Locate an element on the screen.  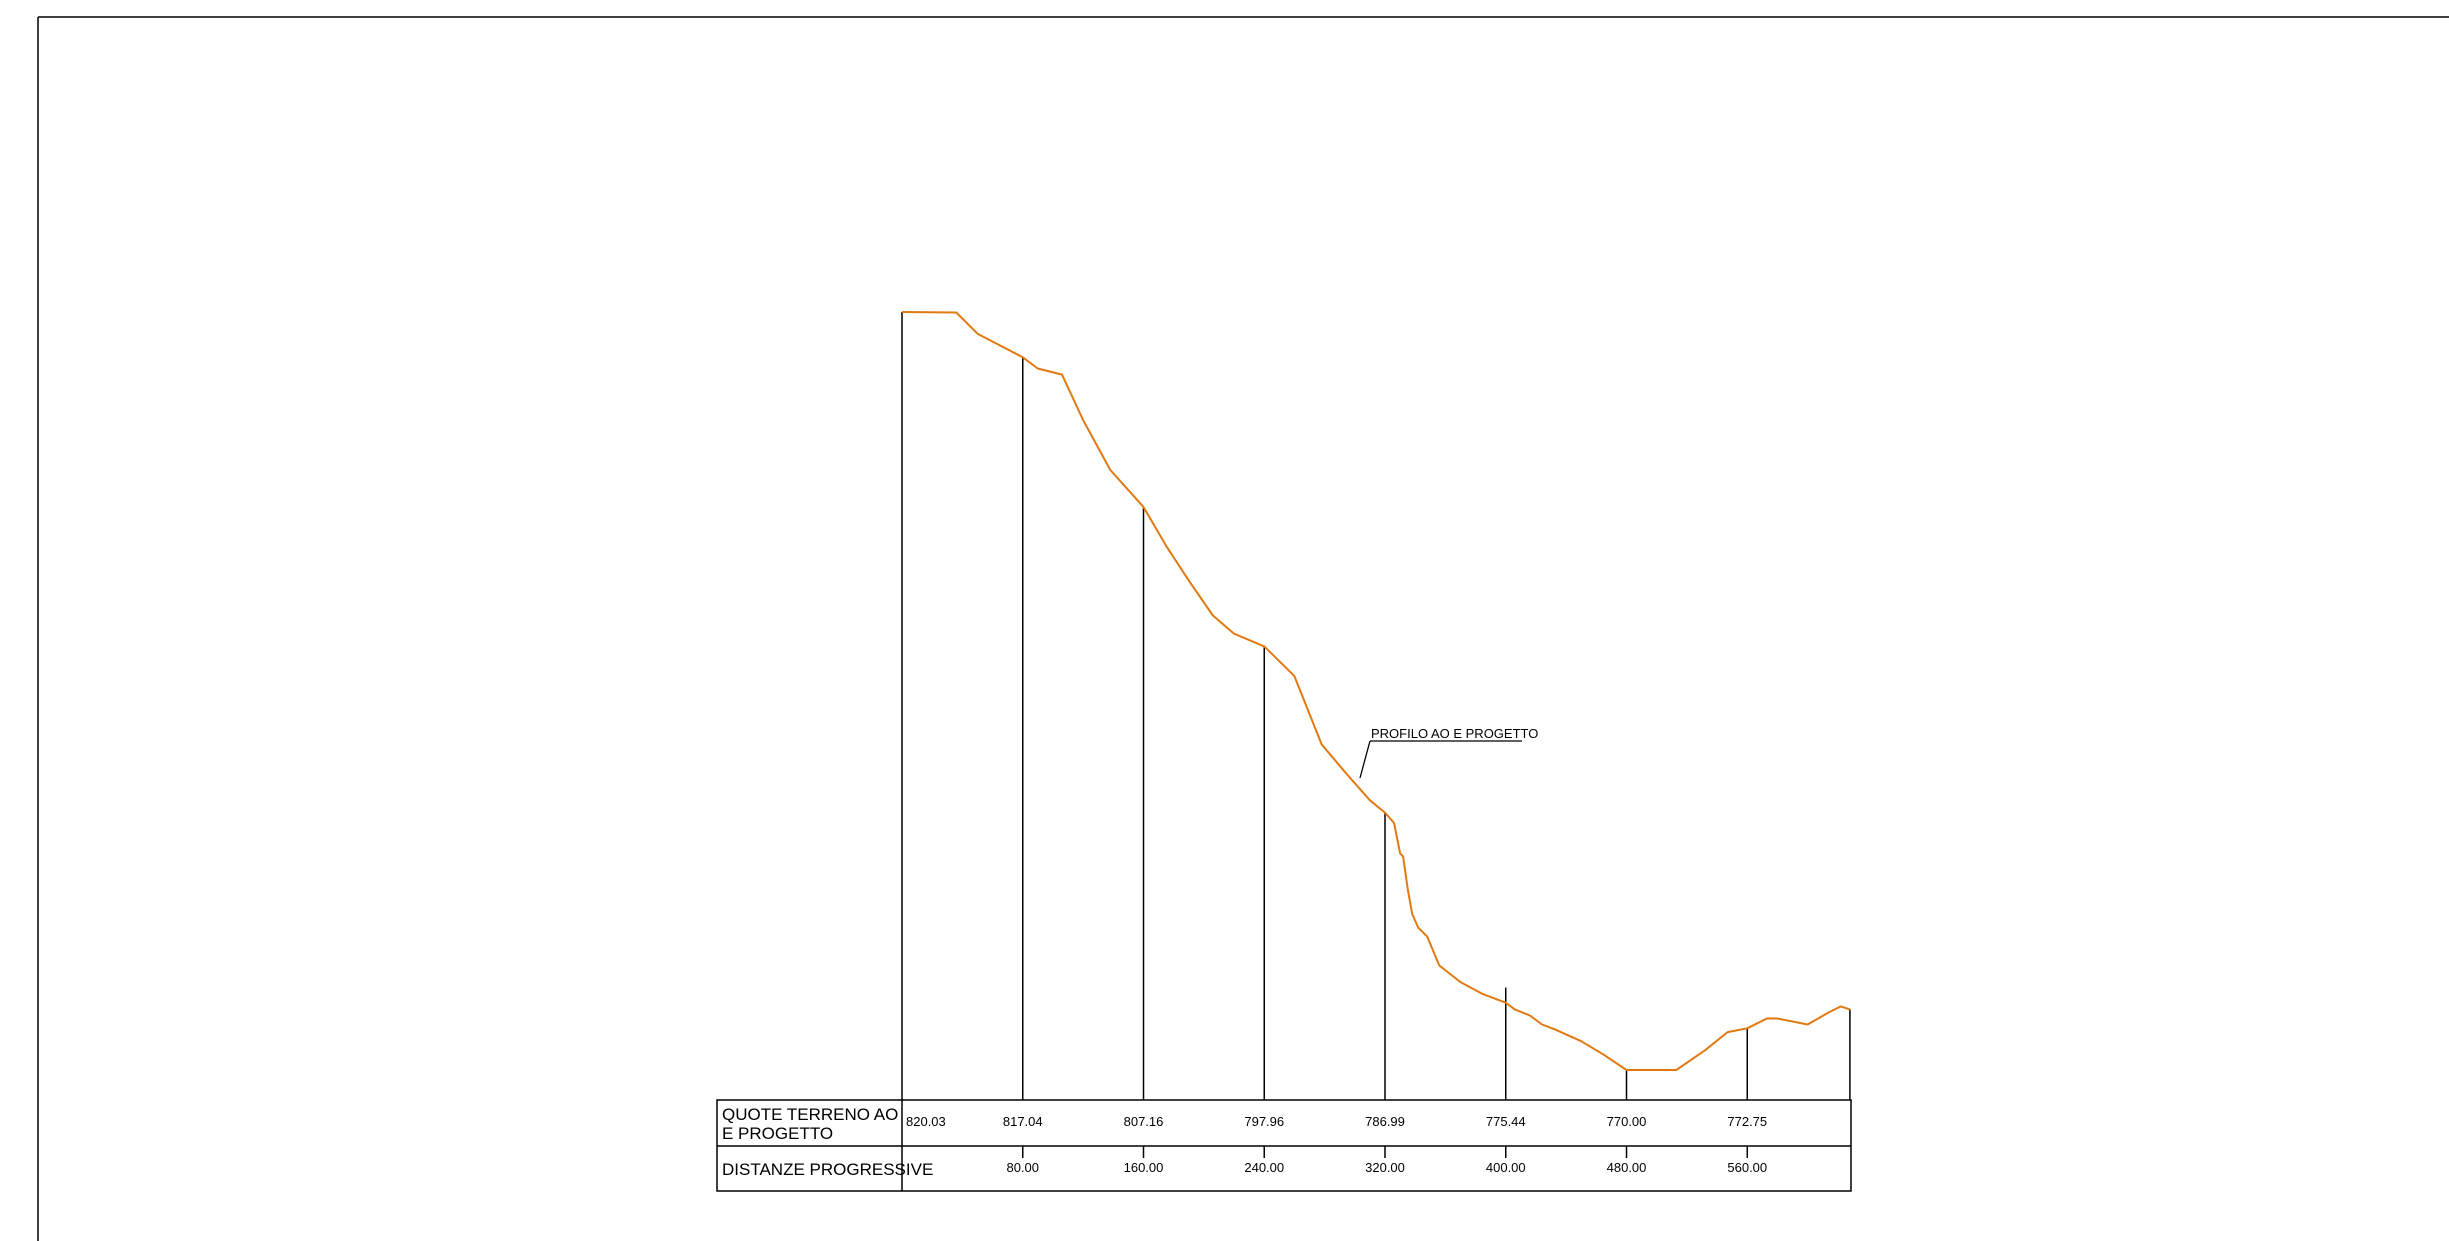
elevation-value: 817.04 is located at coordinates (1023, 1121).